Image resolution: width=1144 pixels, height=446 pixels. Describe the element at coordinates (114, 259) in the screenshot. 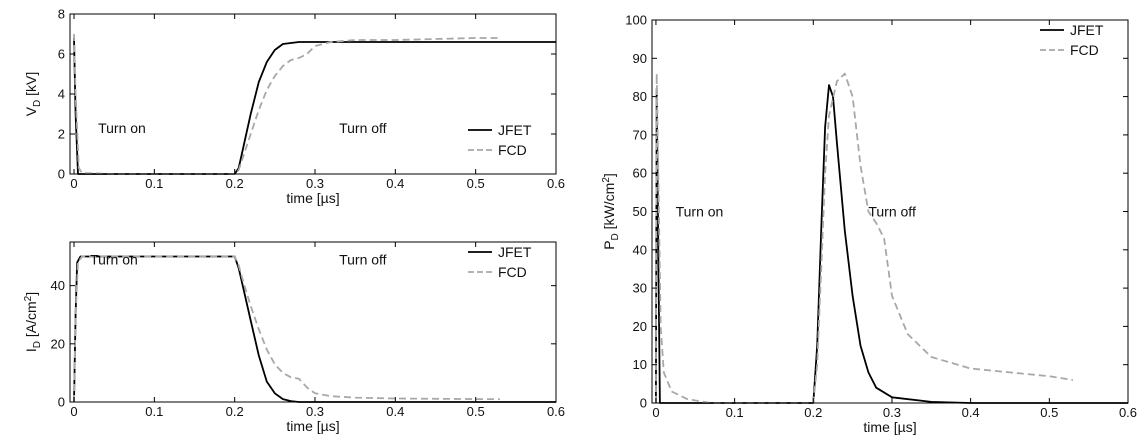

I see `id-annotation-turn-on: Turn on` at that location.